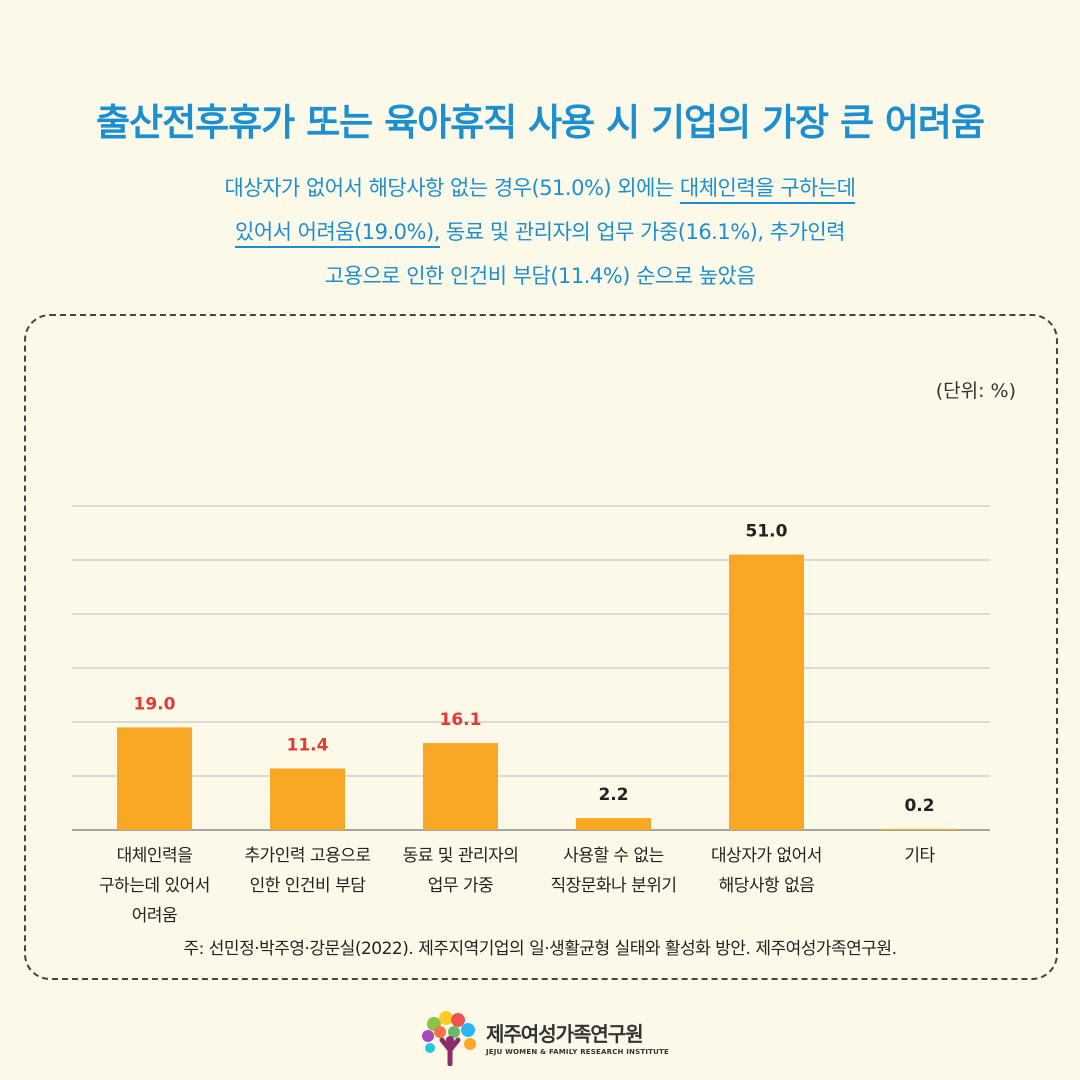 The height and width of the screenshot is (1080, 1080). Describe the element at coordinates (642, 232) in the screenshot. I see `subtitle-text: 동료 및 관리자의 업무 가중(16.1%), 추가인력` at that location.